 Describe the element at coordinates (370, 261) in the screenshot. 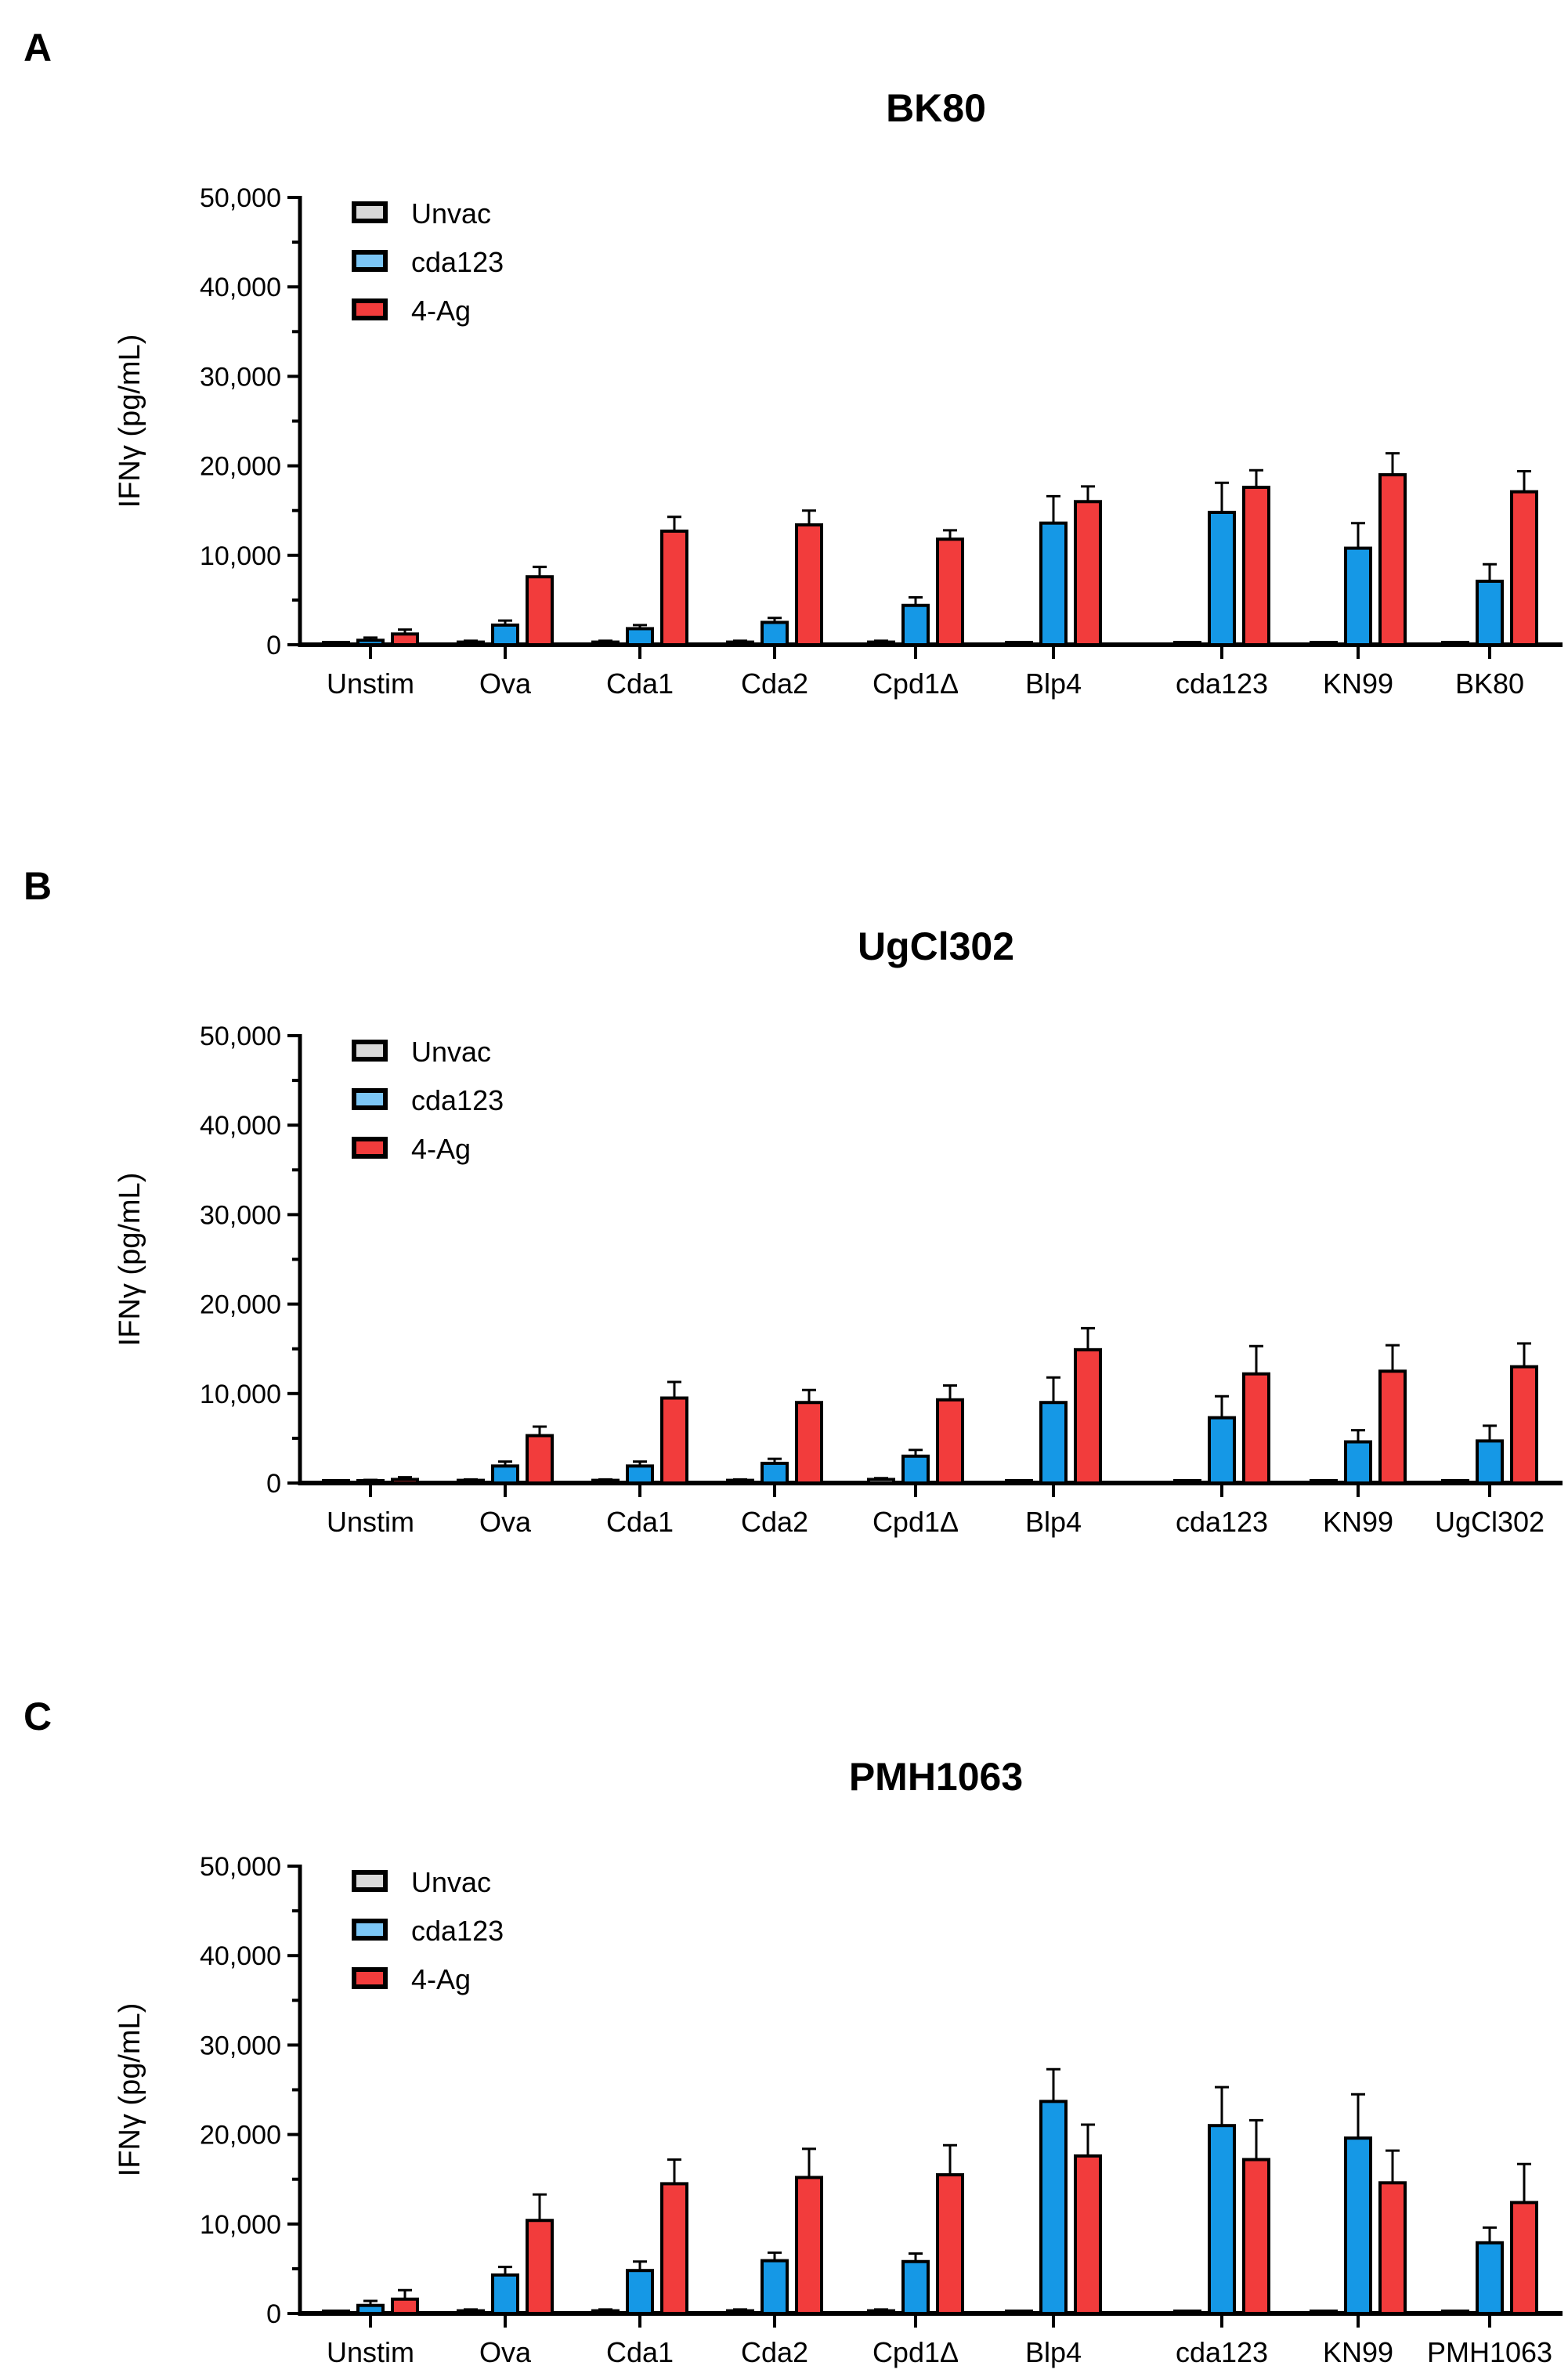

I see `legend-swatch-cda123` at that location.